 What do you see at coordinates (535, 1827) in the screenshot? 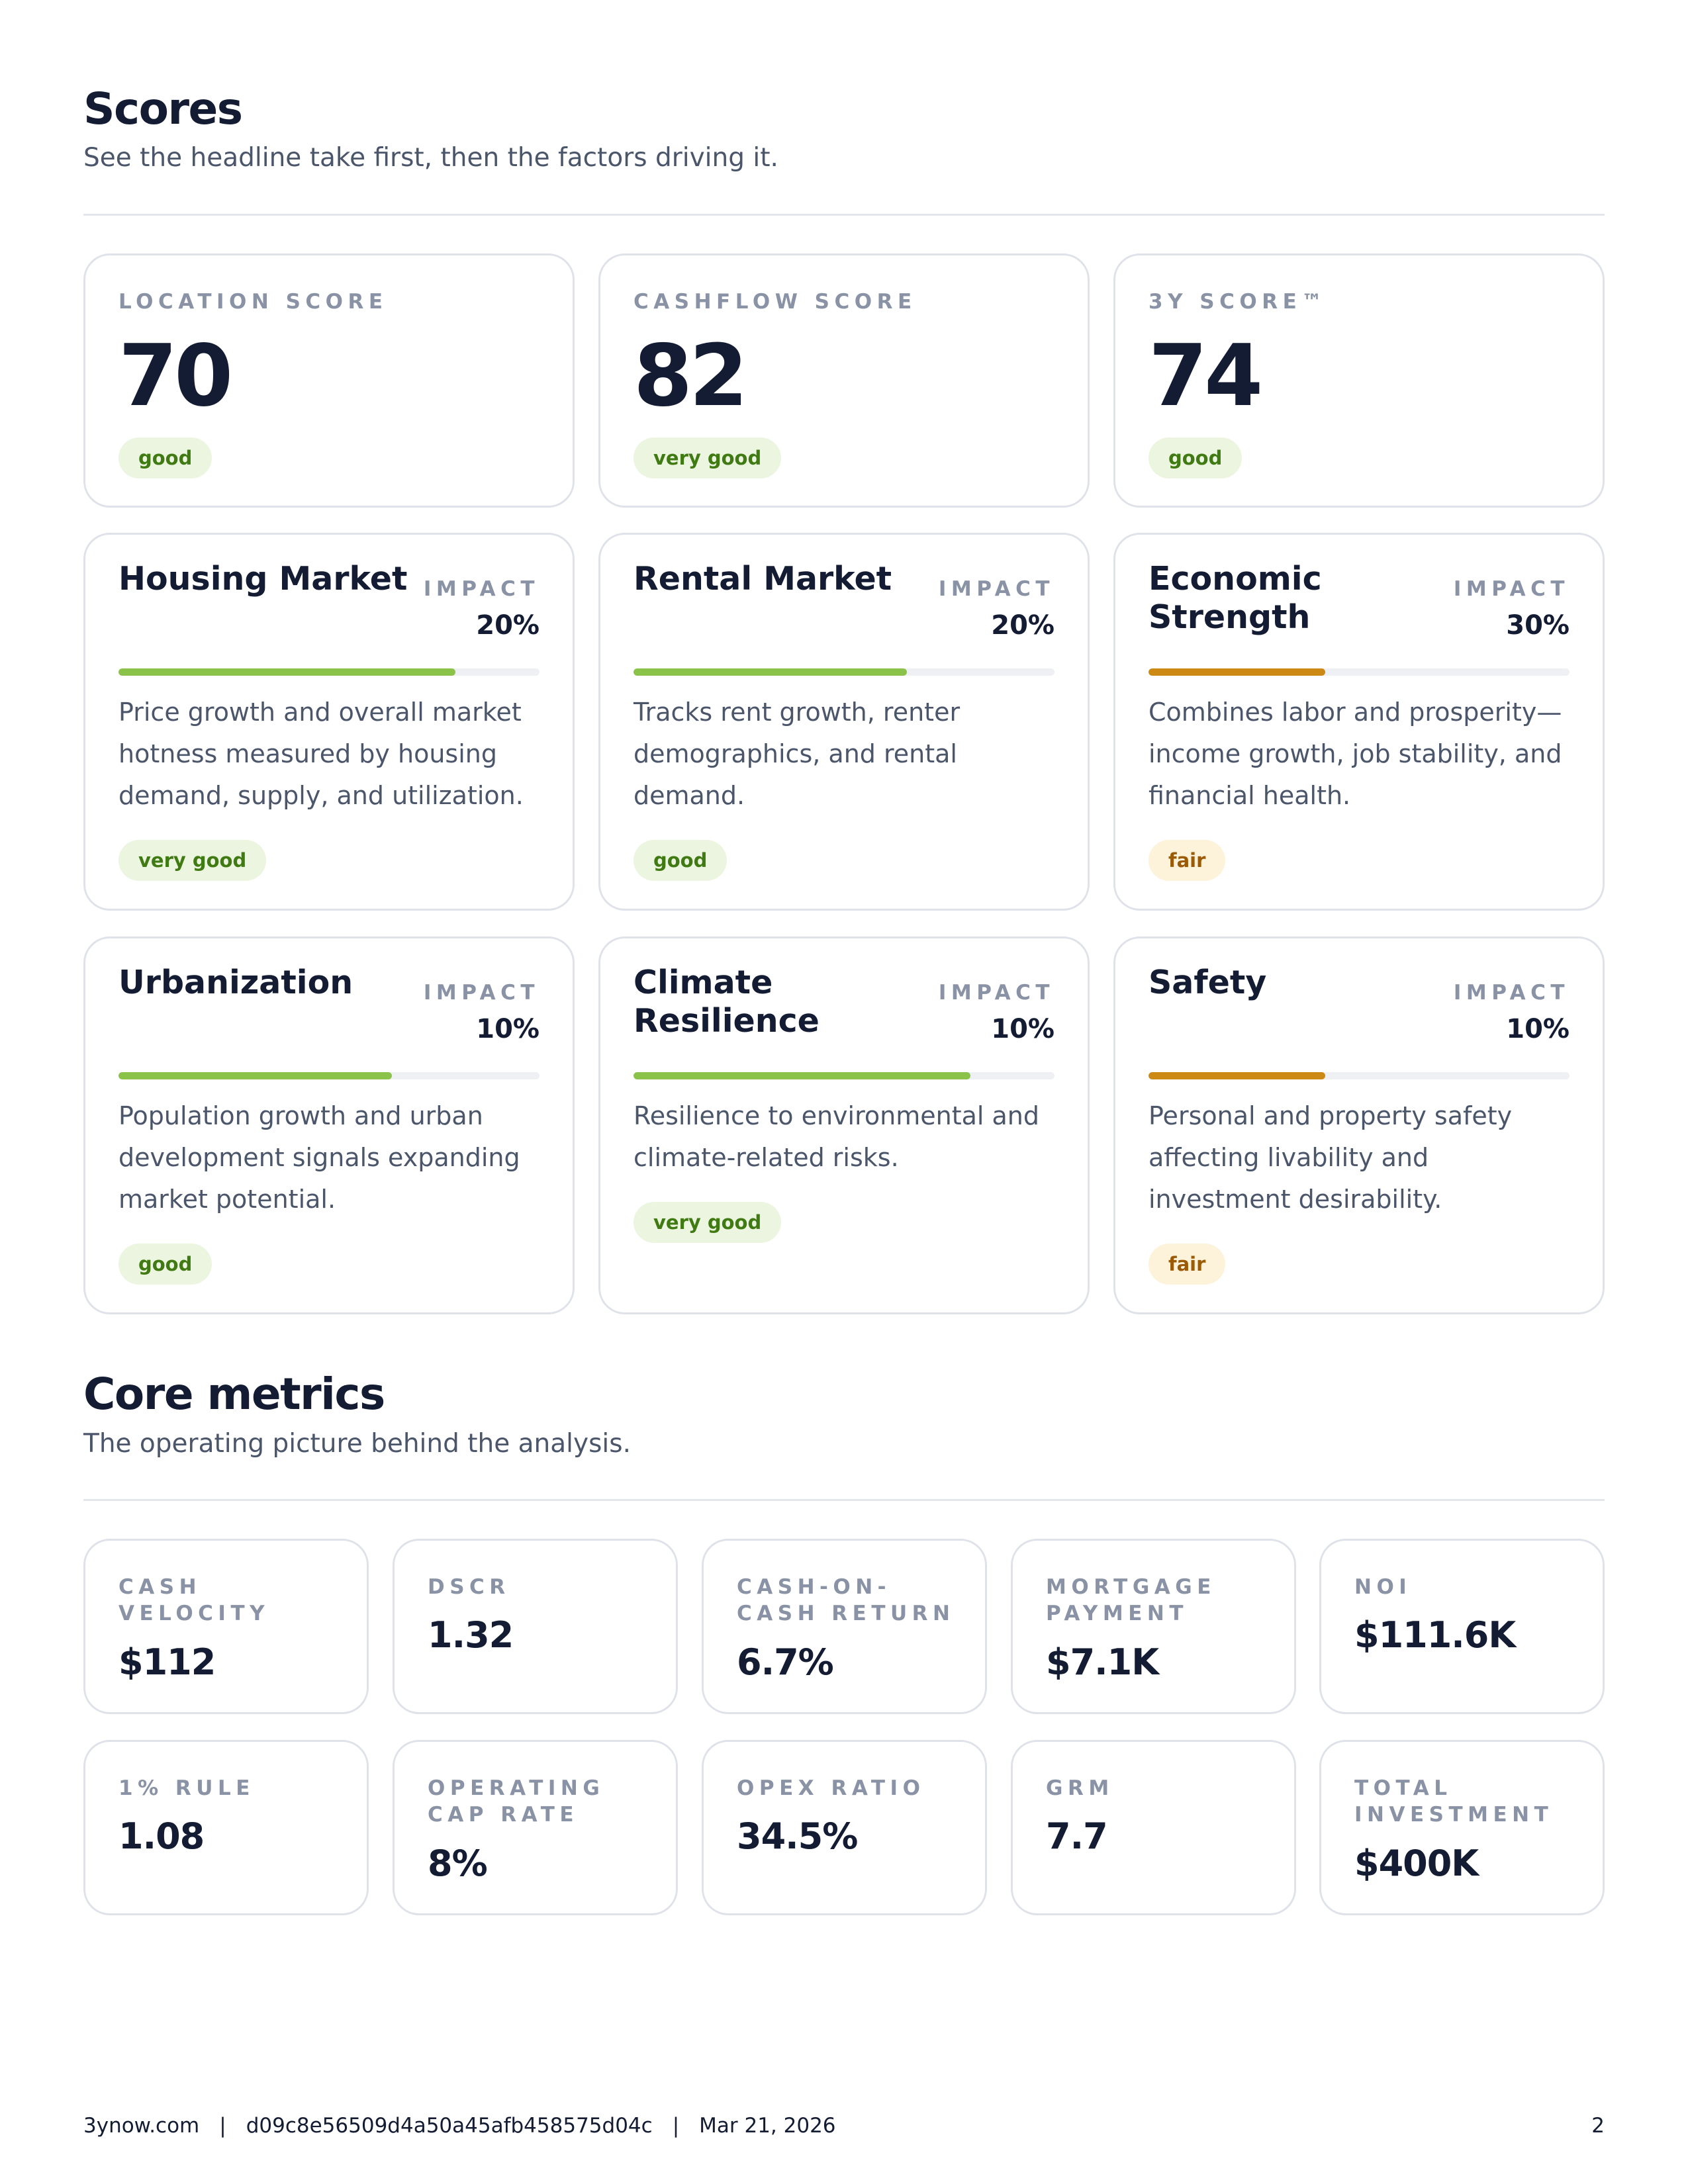
I see `metric-card-operating-cap-rate: OPERATING CAP RATE 8%` at bounding box center [535, 1827].